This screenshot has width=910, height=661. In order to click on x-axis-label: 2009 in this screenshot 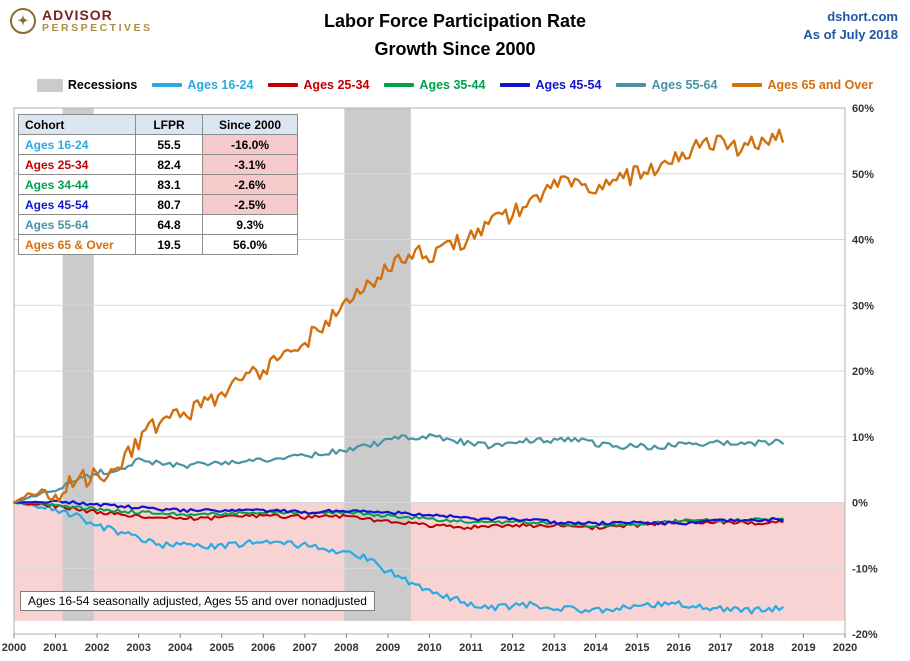, I will do `click(388, 648)`.